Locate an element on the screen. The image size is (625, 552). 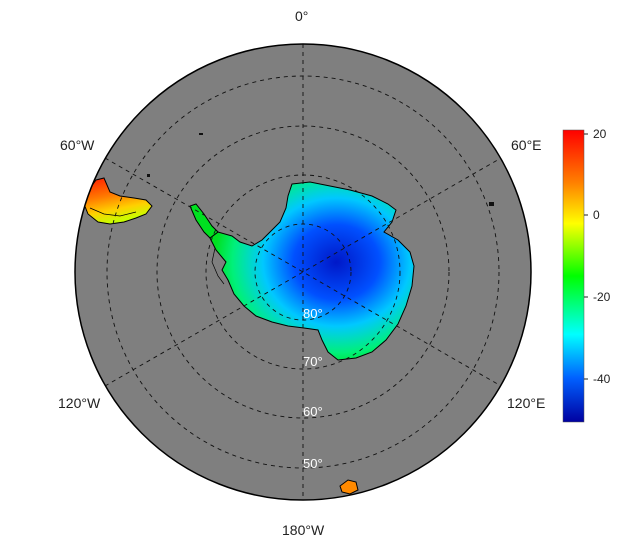
lon-label-120e: 120°E is located at coordinates (526, 403).